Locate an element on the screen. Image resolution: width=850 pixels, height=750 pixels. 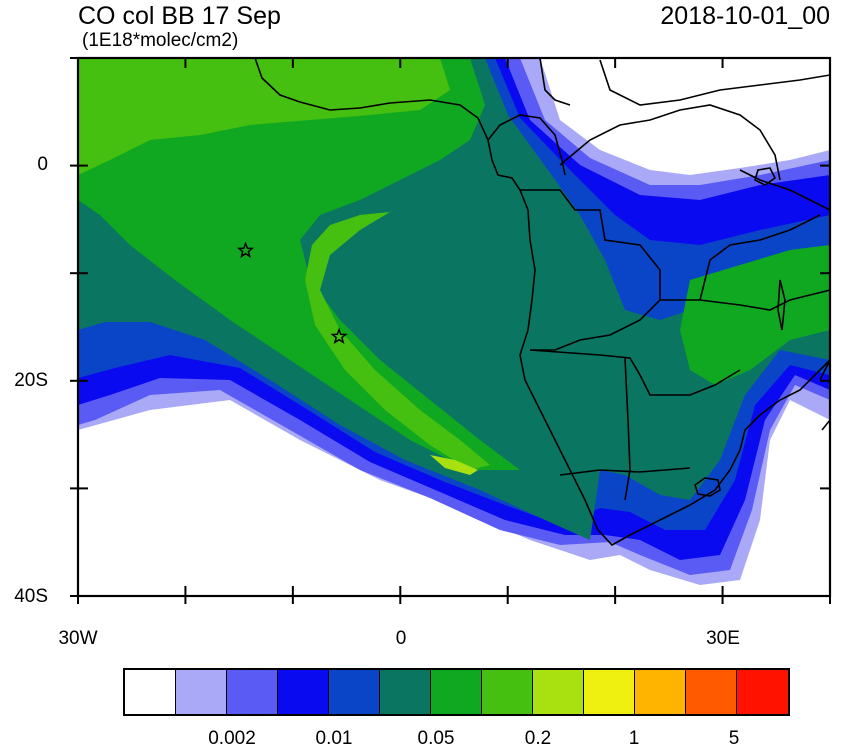
colorbar-label-0-01: 0.01 is located at coordinates (334, 738).